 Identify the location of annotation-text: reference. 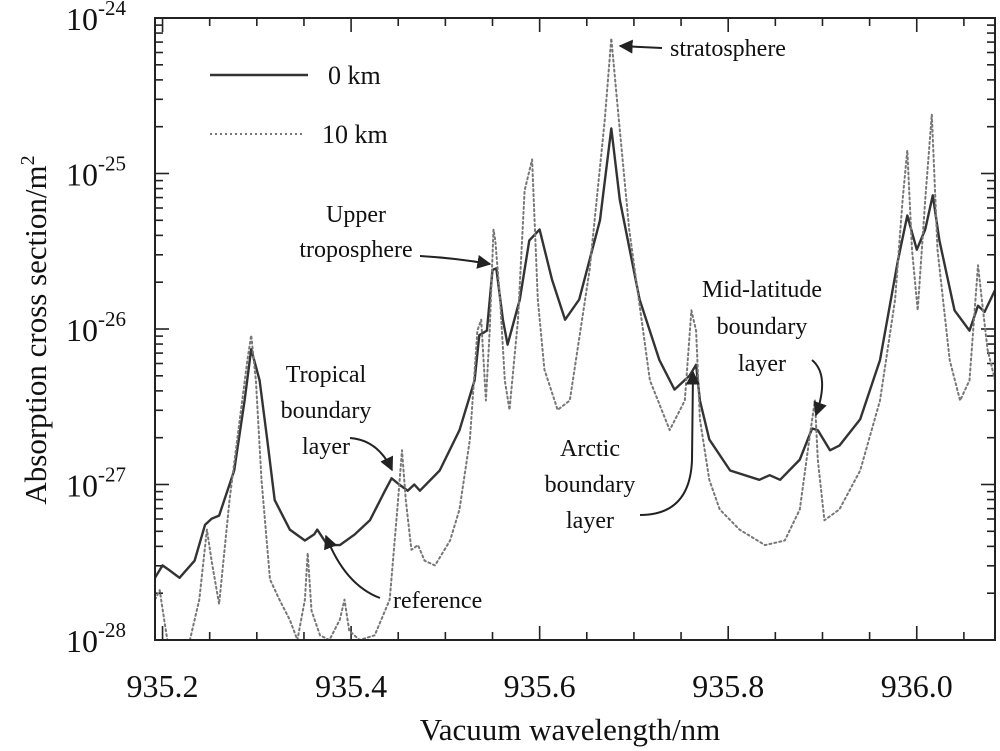
(437, 601).